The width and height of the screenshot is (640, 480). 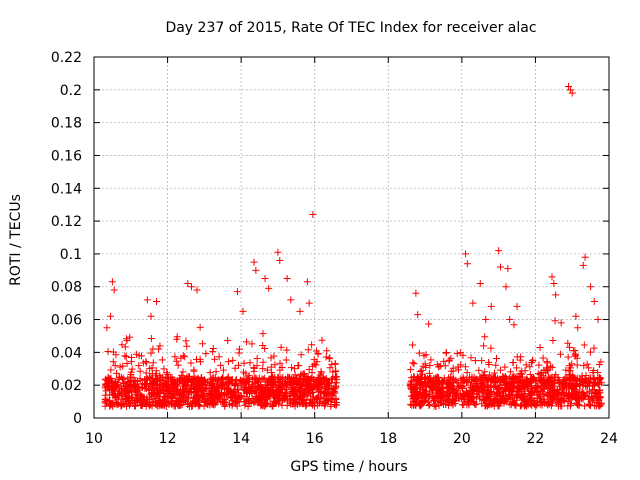 I want to click on y-axis-label: ROTI / TECUs, so click(x=16, y=240).